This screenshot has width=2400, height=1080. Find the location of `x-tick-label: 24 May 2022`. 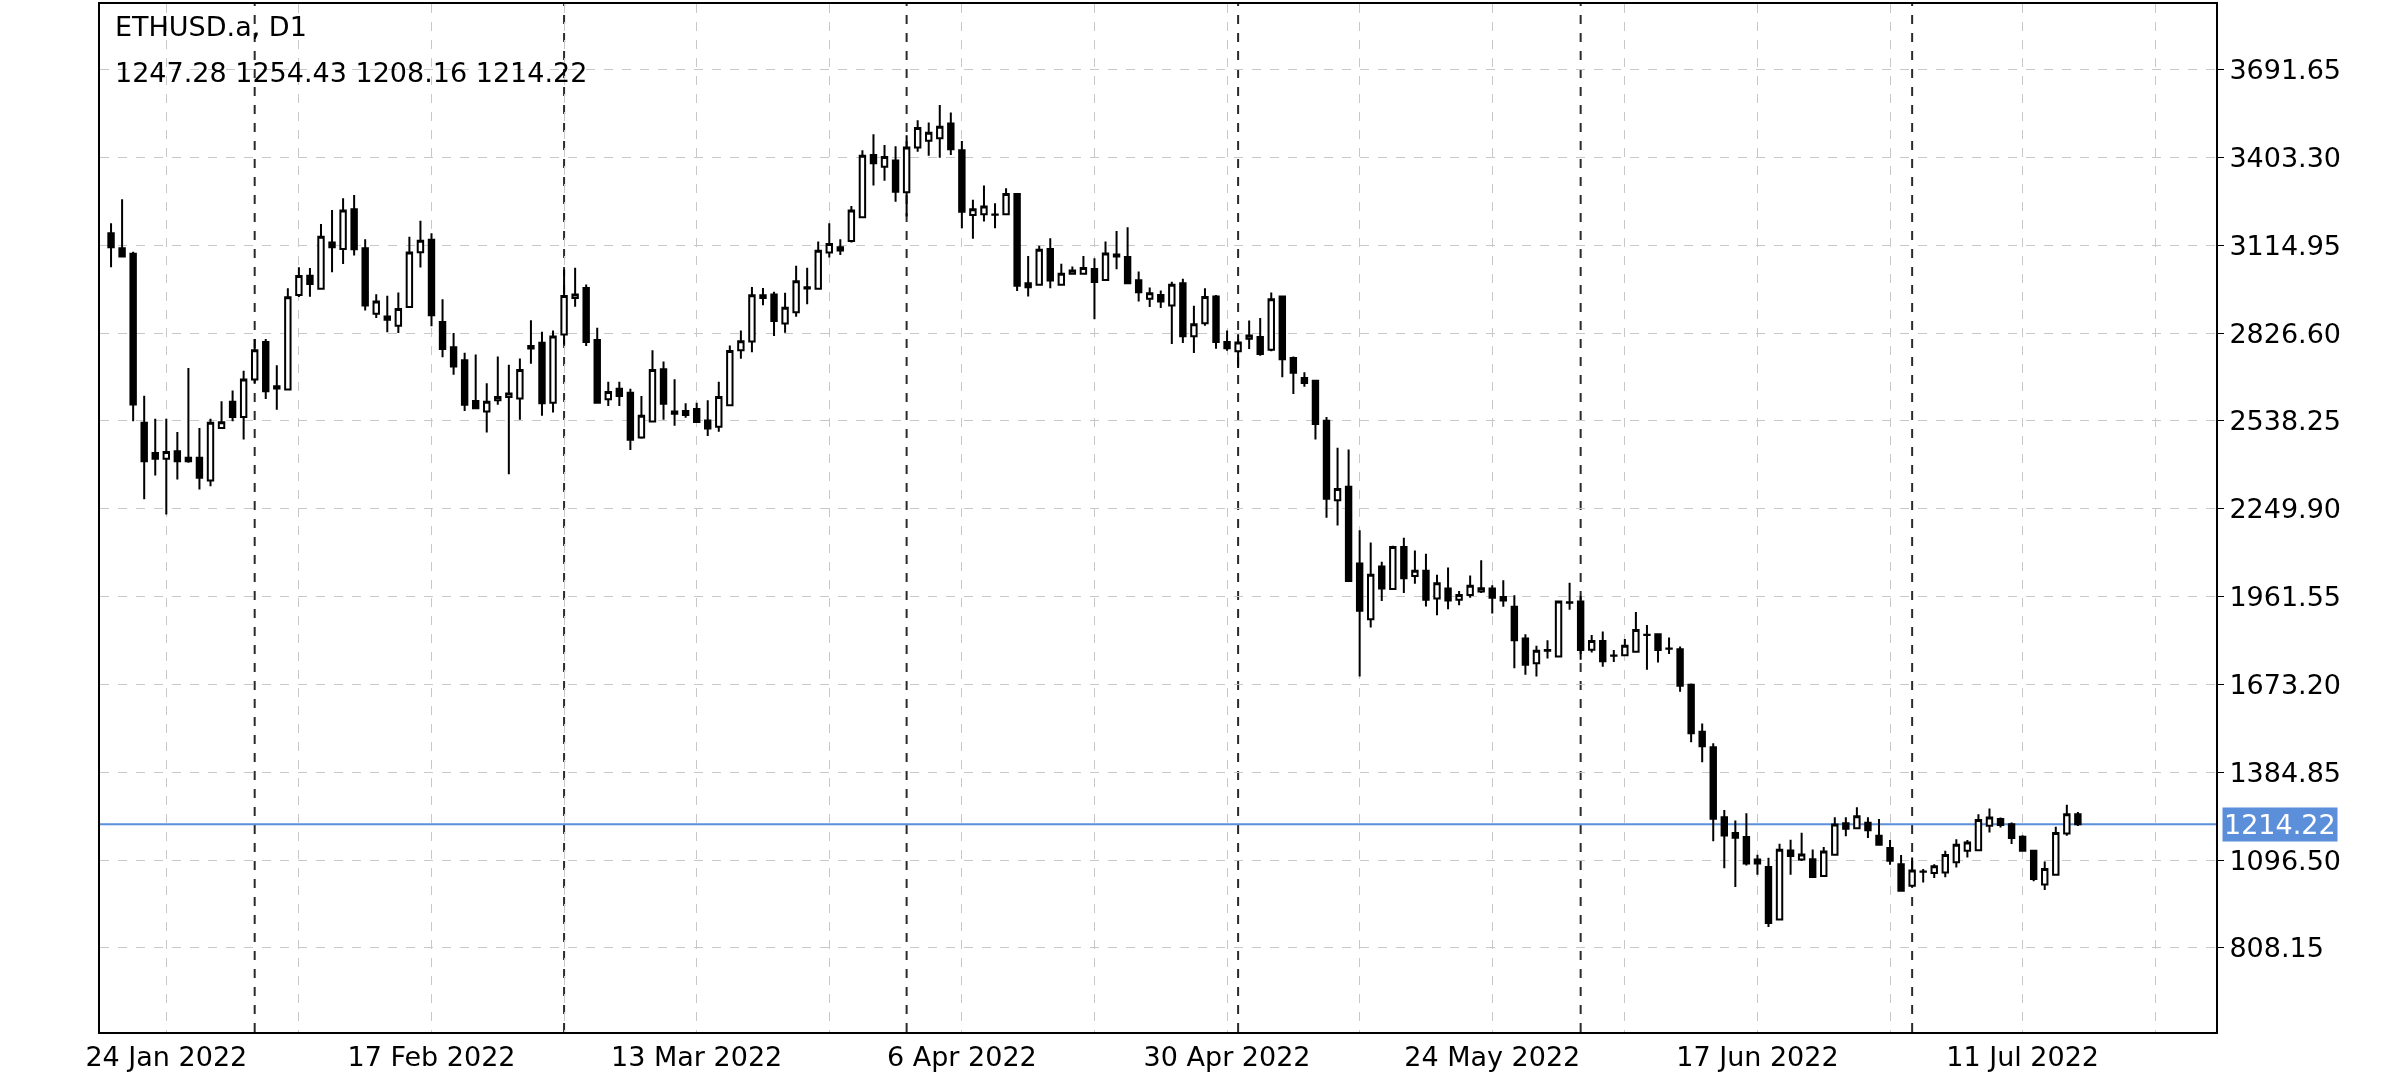

x-tick-label: 24 May 2022 is located at coordinates (1492, 1057).